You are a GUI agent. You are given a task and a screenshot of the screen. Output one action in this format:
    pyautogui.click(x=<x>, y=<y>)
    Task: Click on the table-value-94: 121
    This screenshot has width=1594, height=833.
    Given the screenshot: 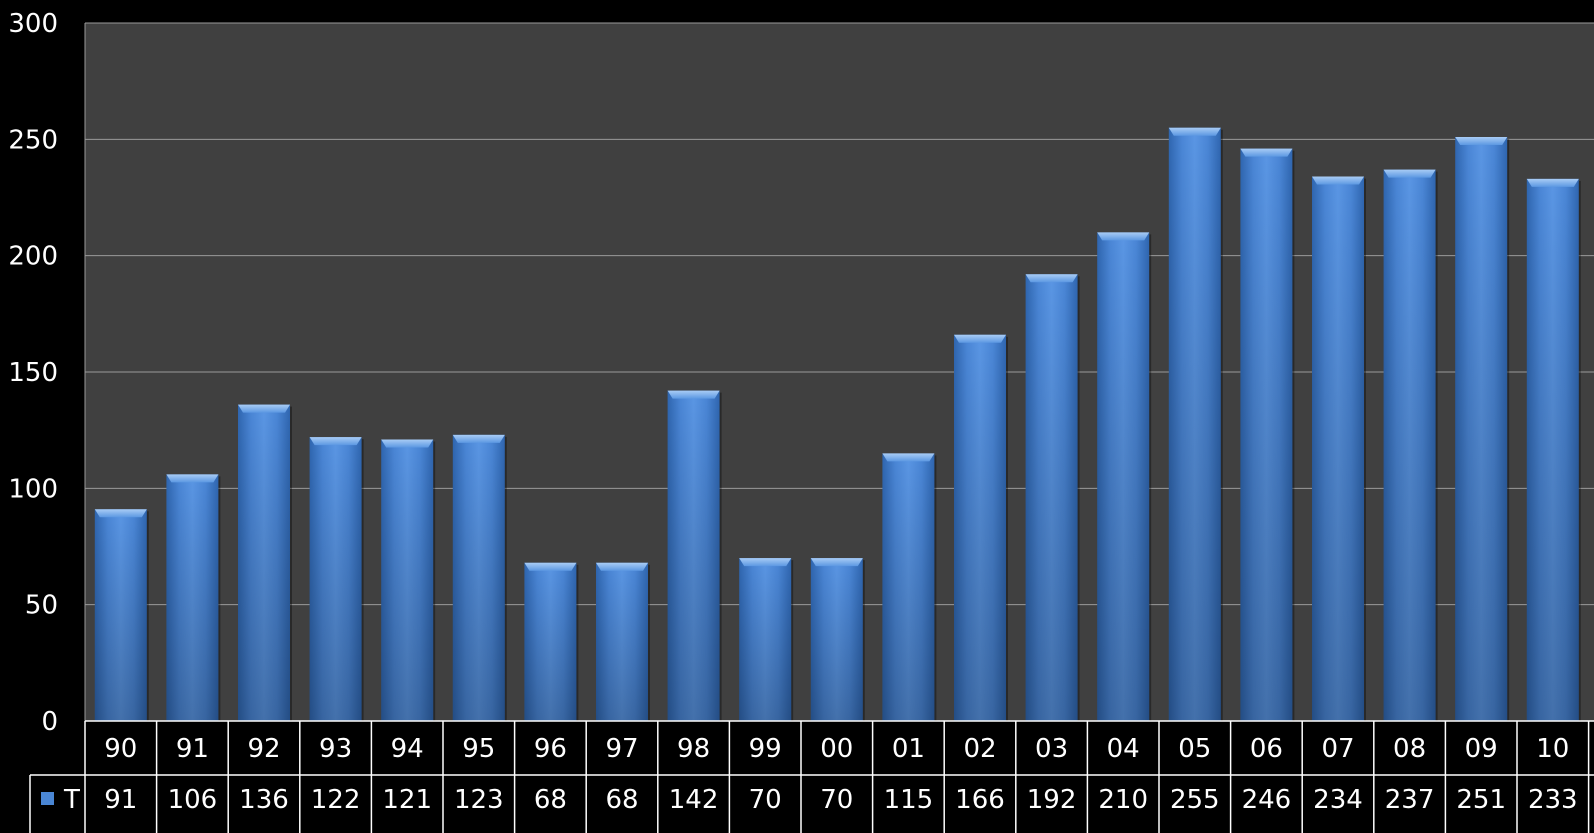 What is the action you would take?
    pyautogui.click(x=407, y=800)
    